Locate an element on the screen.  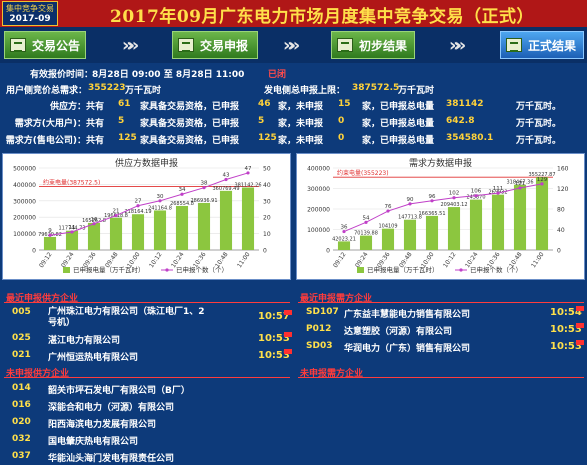
party-row-undeclared: 0 is located at coordinates (341, 138).